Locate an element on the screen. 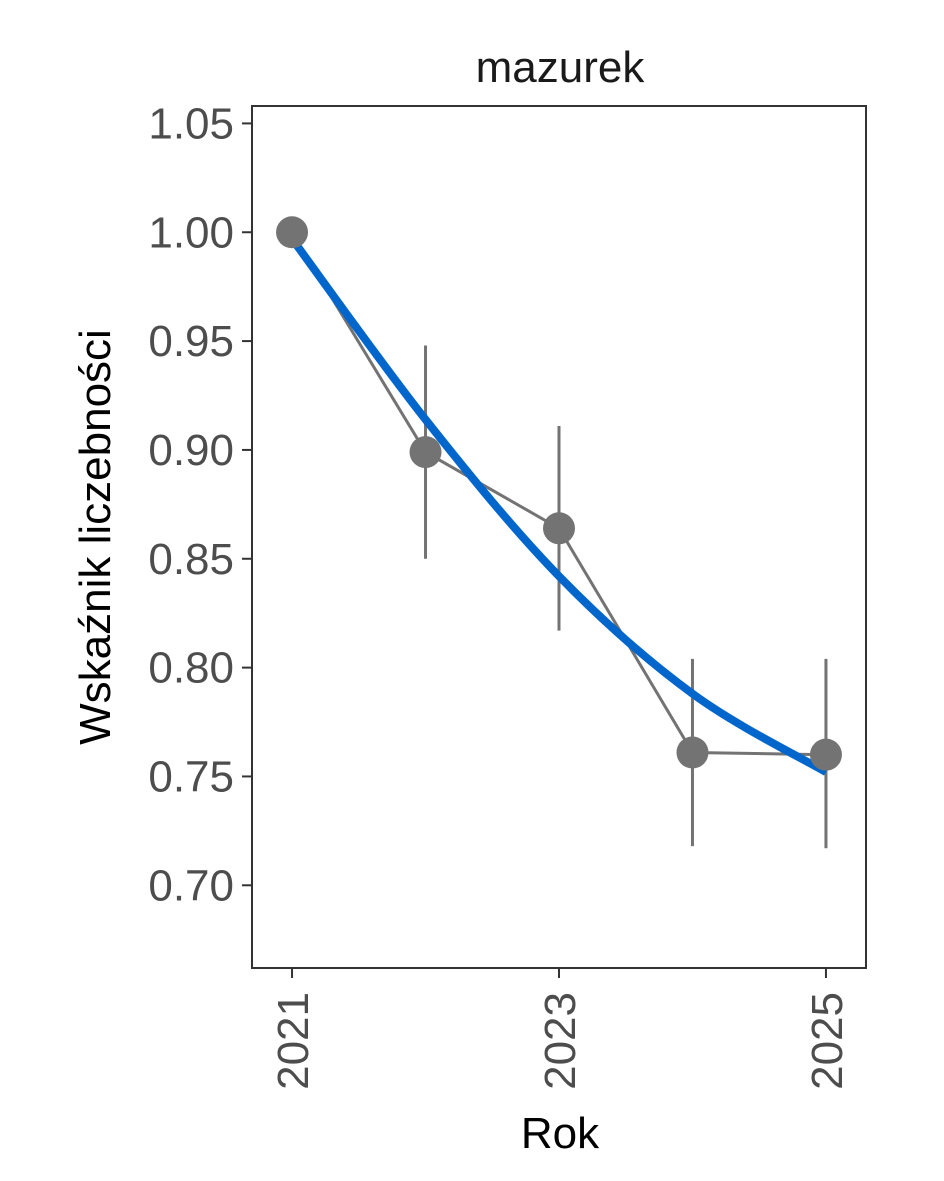  y-tick-label: 0.85 is located at coordinates (191, 559).